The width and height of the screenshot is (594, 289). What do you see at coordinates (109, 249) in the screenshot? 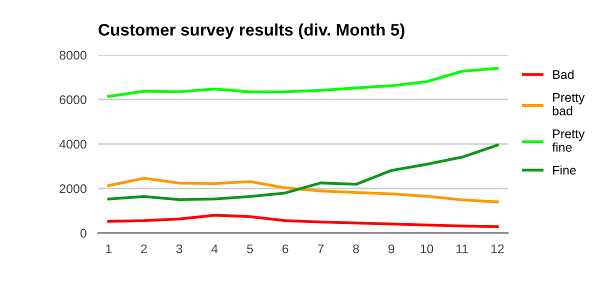
I see `x-tick-label: 1` at bounding box center [109, 249].